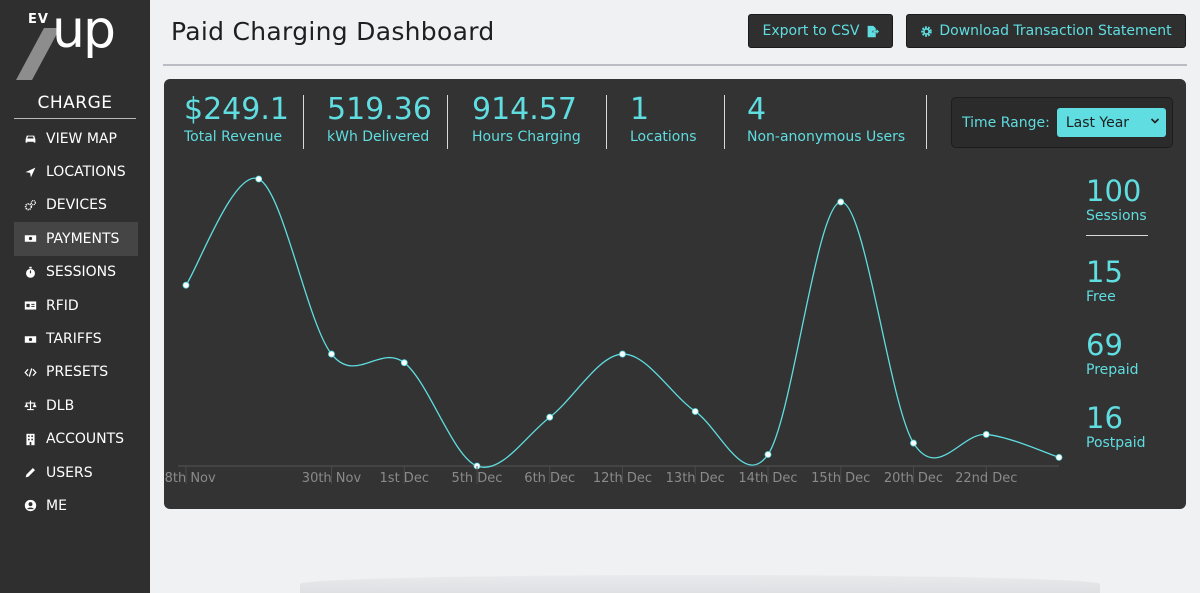 The width and height of the screenshot is (1200, 593). What do you see at coordinates (675, 65) in the screenshot?
I see `header-divider` at bounding box center [675, 65].